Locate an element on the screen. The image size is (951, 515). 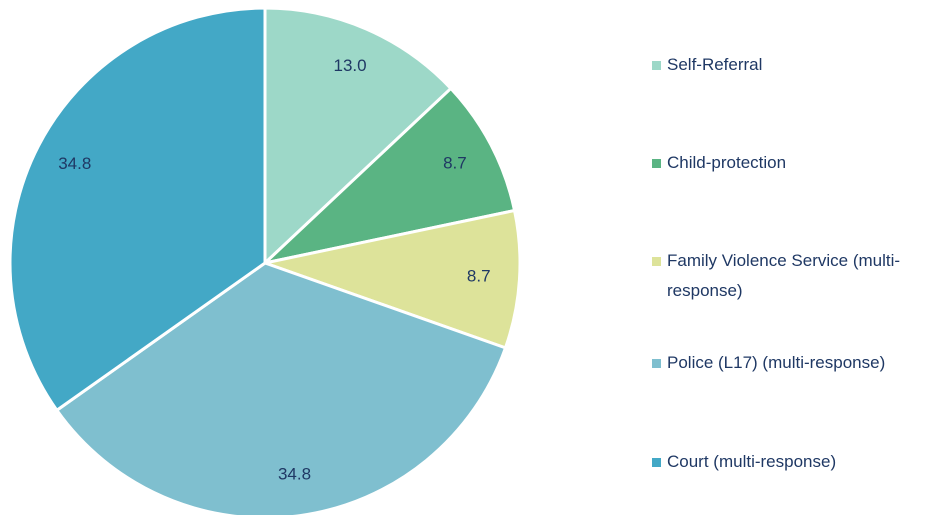
data-label: 13.0 is located at coordinates (350, 65).